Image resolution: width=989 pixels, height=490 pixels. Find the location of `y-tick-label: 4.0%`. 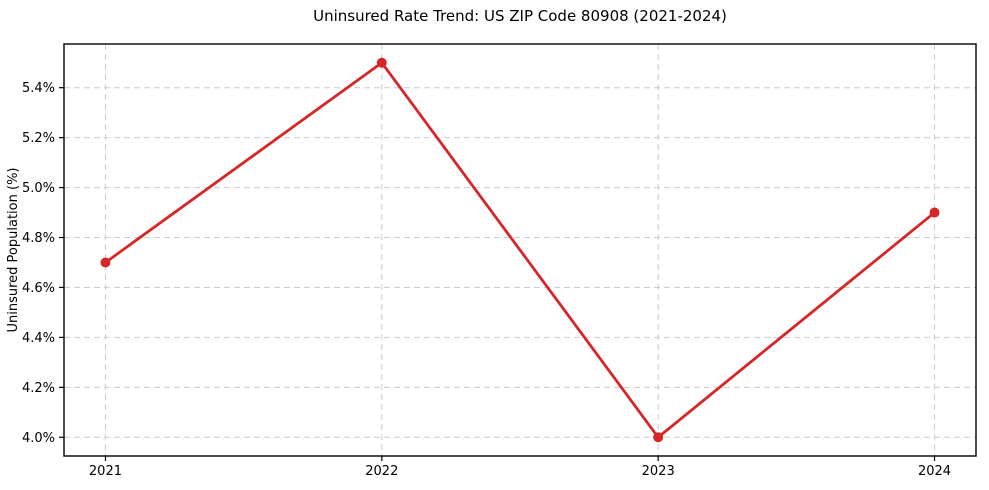

y-tick-label: 4.0% is located at coordinates (38, 438).